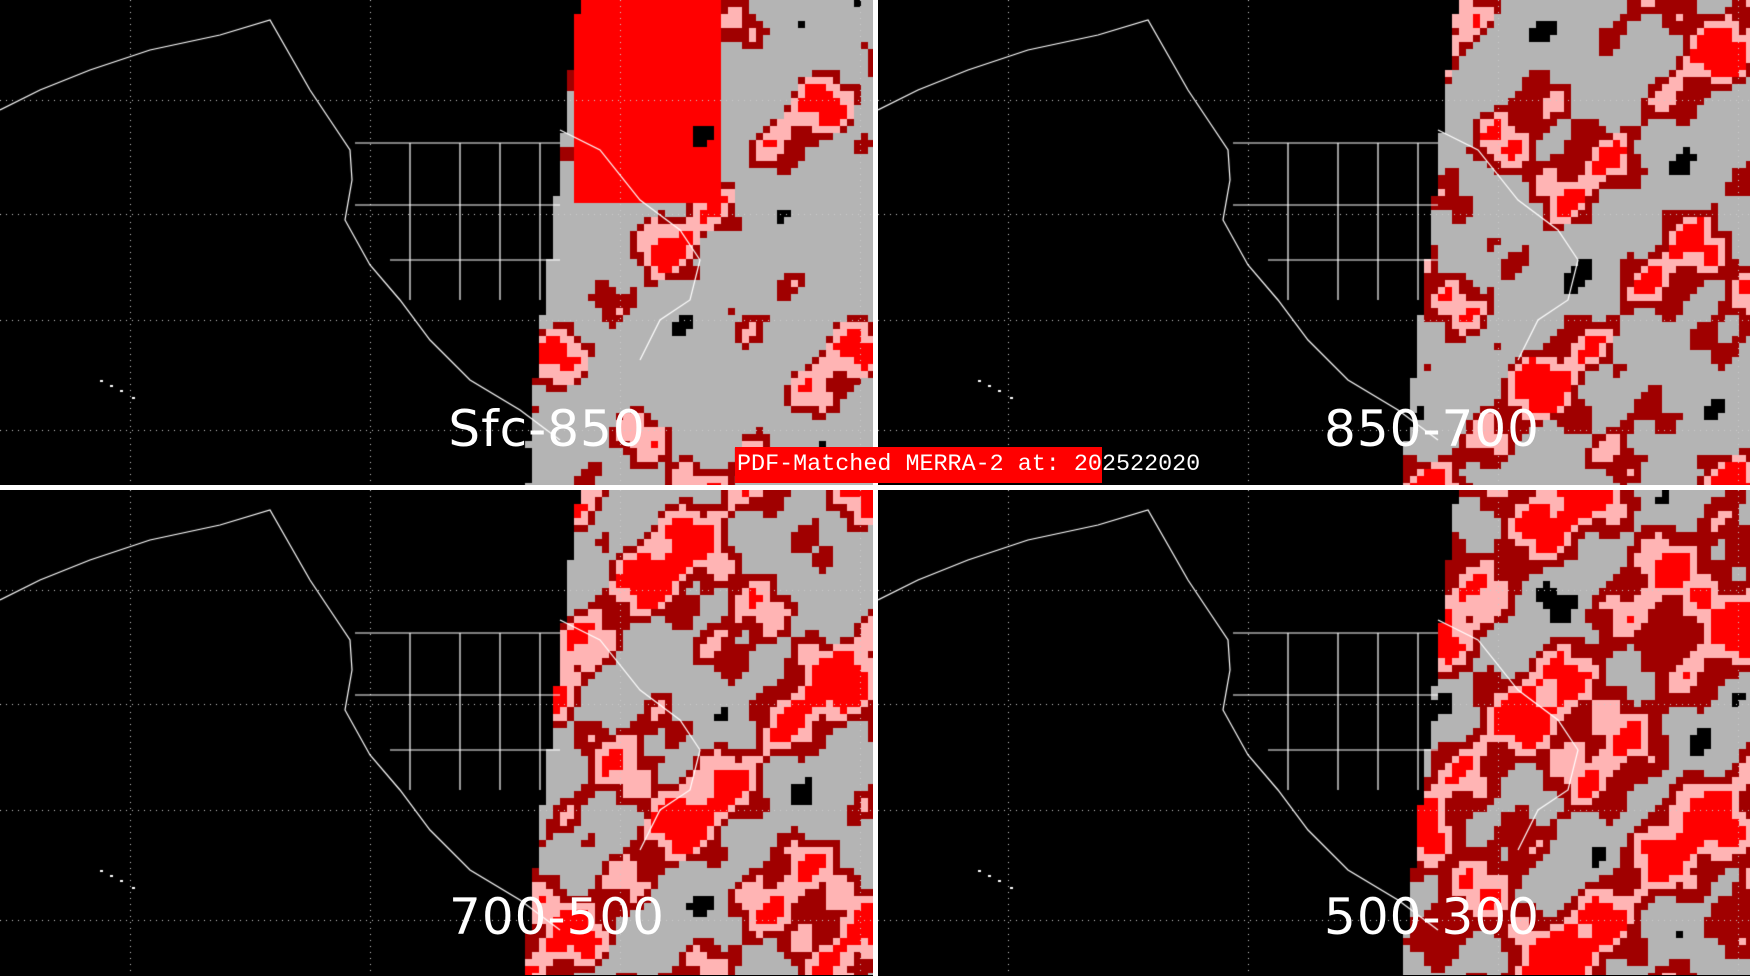 Image resolution: width=1750 pixels, height=976 pixels. I want to click on title-bar, so click(918, 465).